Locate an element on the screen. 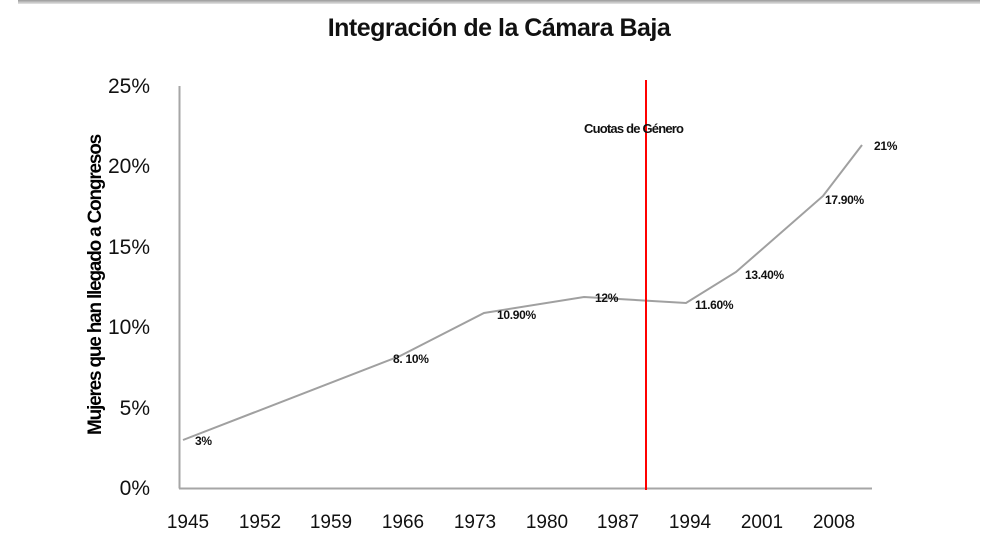  data-label: 11.60% is located at coordinates (714, 305).